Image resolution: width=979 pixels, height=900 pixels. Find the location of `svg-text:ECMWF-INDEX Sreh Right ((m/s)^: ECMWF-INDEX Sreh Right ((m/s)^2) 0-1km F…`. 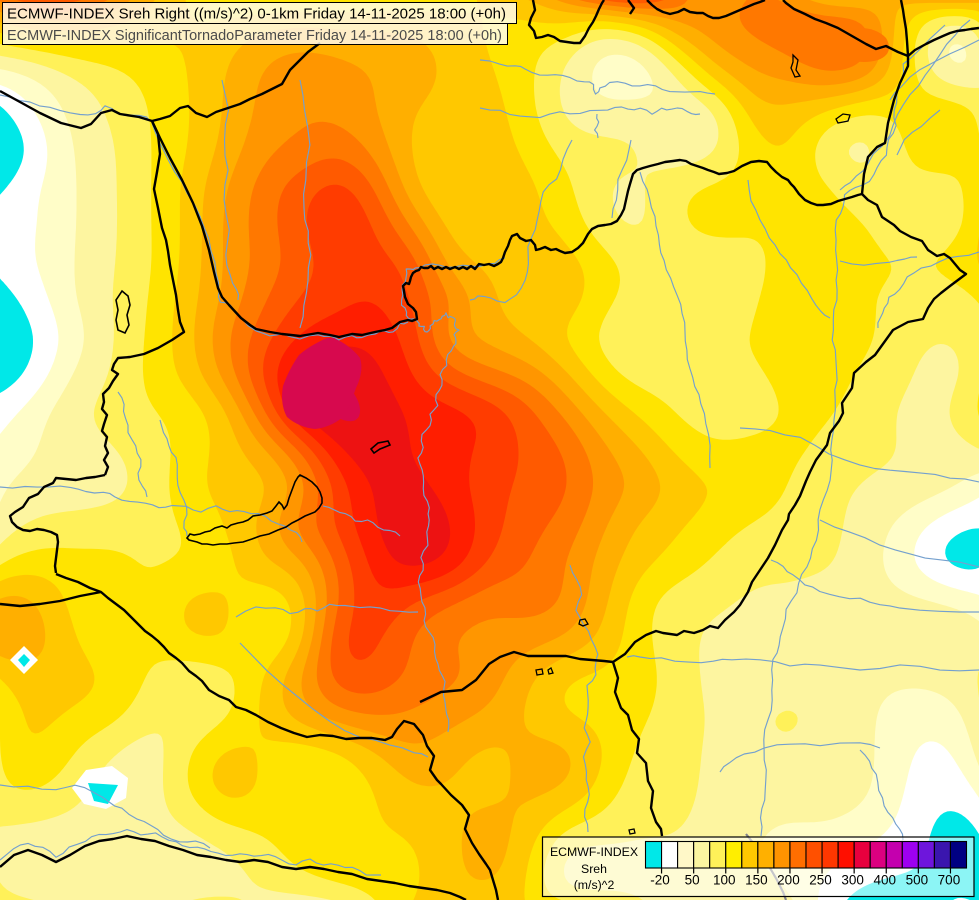

svg-text:ECMWF-INDEX Sreh Right ((m/s)^: ECMWF-INDEX Sreh Right ((m/s)^2) 0-1km F… is located at coordinates (256, 14).